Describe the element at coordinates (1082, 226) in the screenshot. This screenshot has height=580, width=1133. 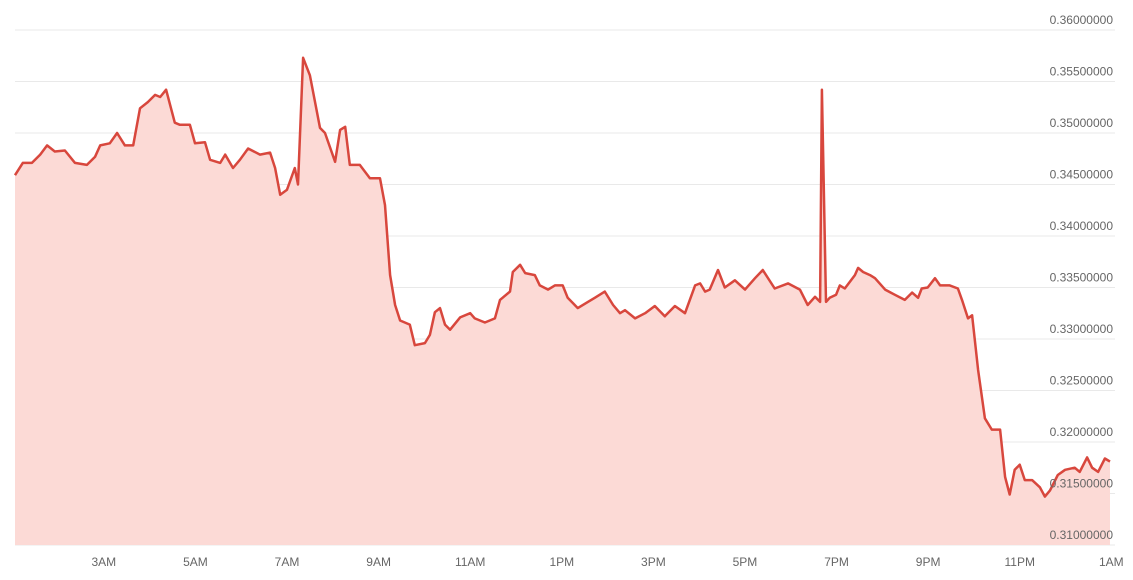
I see `y-tick-label: 0.34000000` at that location.